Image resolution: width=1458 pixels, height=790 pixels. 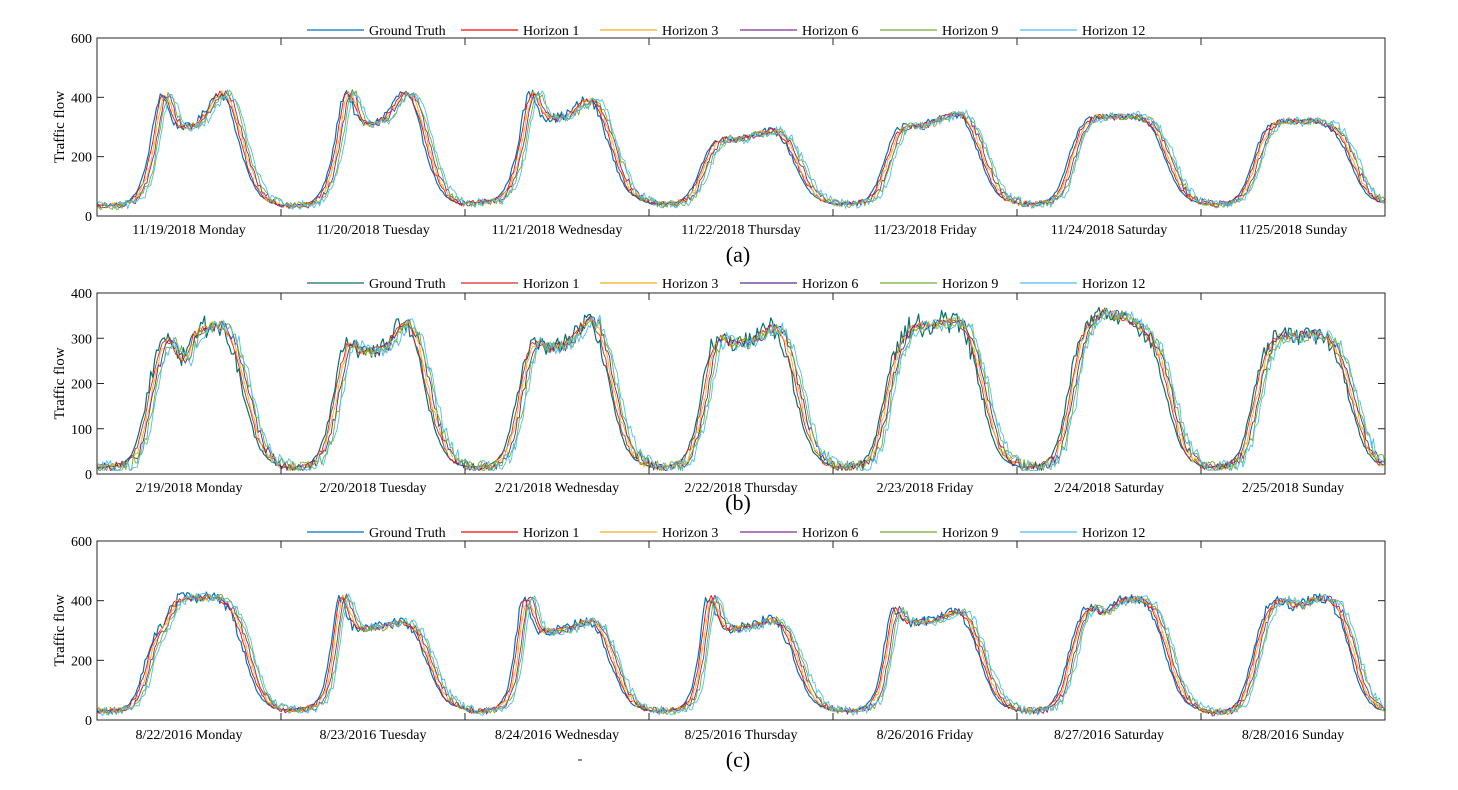 I want to click on x-category-label: 8/27/2016 Saturday, so click(x=1109, y=735).